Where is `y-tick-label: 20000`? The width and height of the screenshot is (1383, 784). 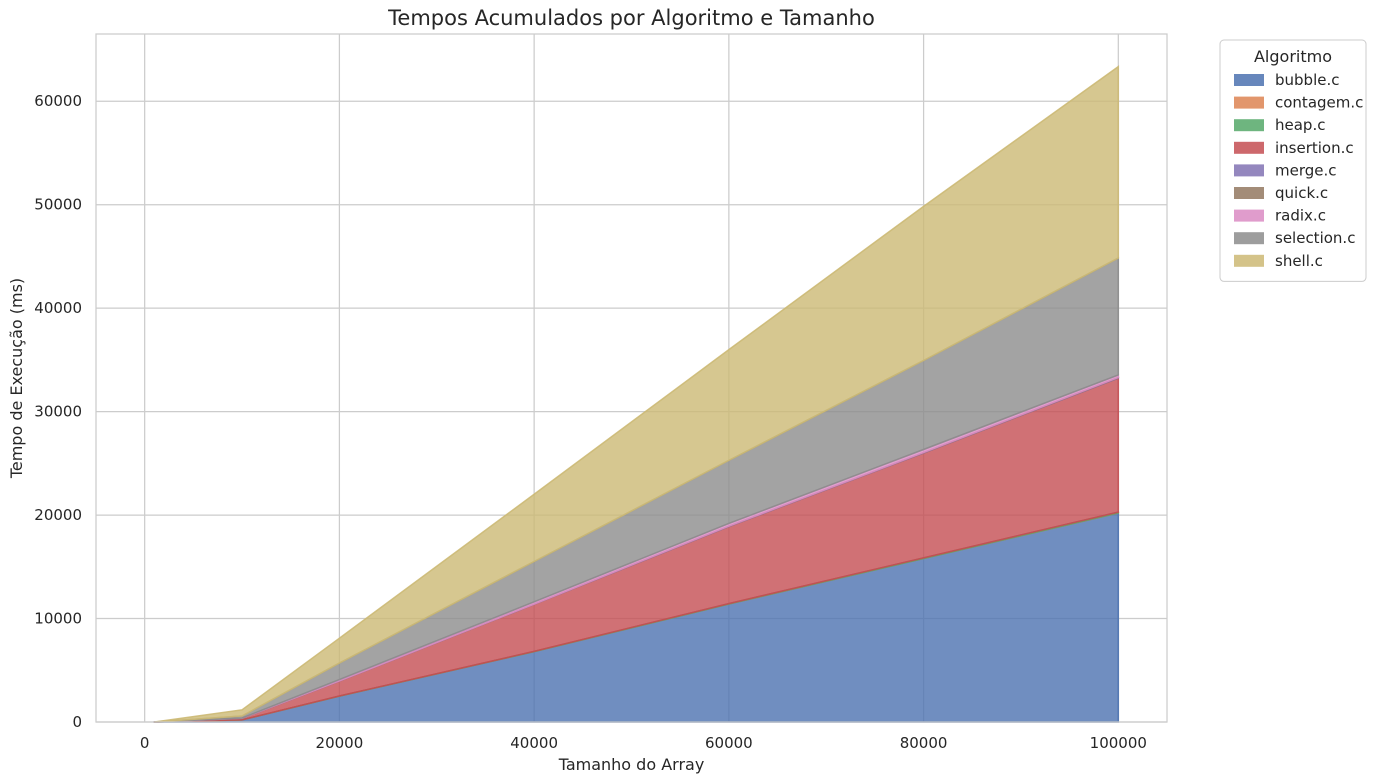
y-tick-label: 20000 is located at coordinates (58, 515).